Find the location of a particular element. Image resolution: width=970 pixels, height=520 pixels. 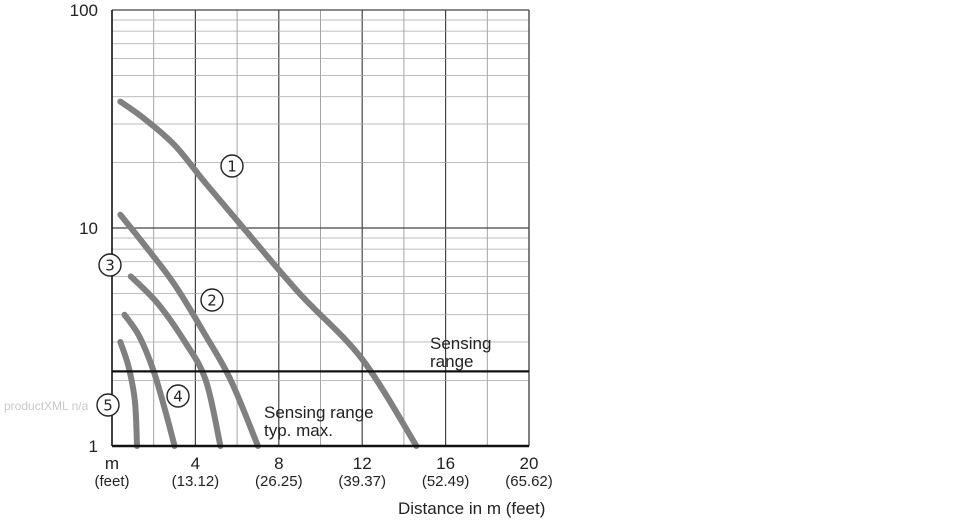

series-3-line is located at coordinates (175, 361).